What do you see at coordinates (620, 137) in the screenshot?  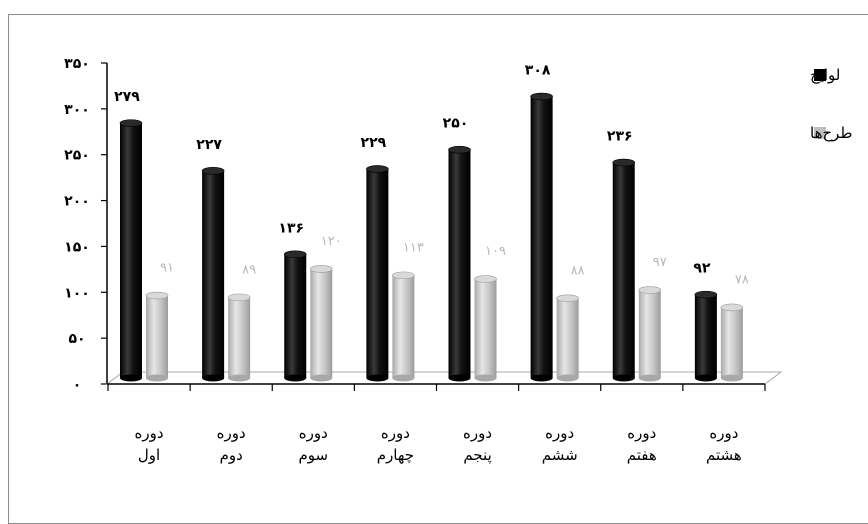 I see `data-label-lavayeh: ۲۳۶` at bounding box center [620, 137].